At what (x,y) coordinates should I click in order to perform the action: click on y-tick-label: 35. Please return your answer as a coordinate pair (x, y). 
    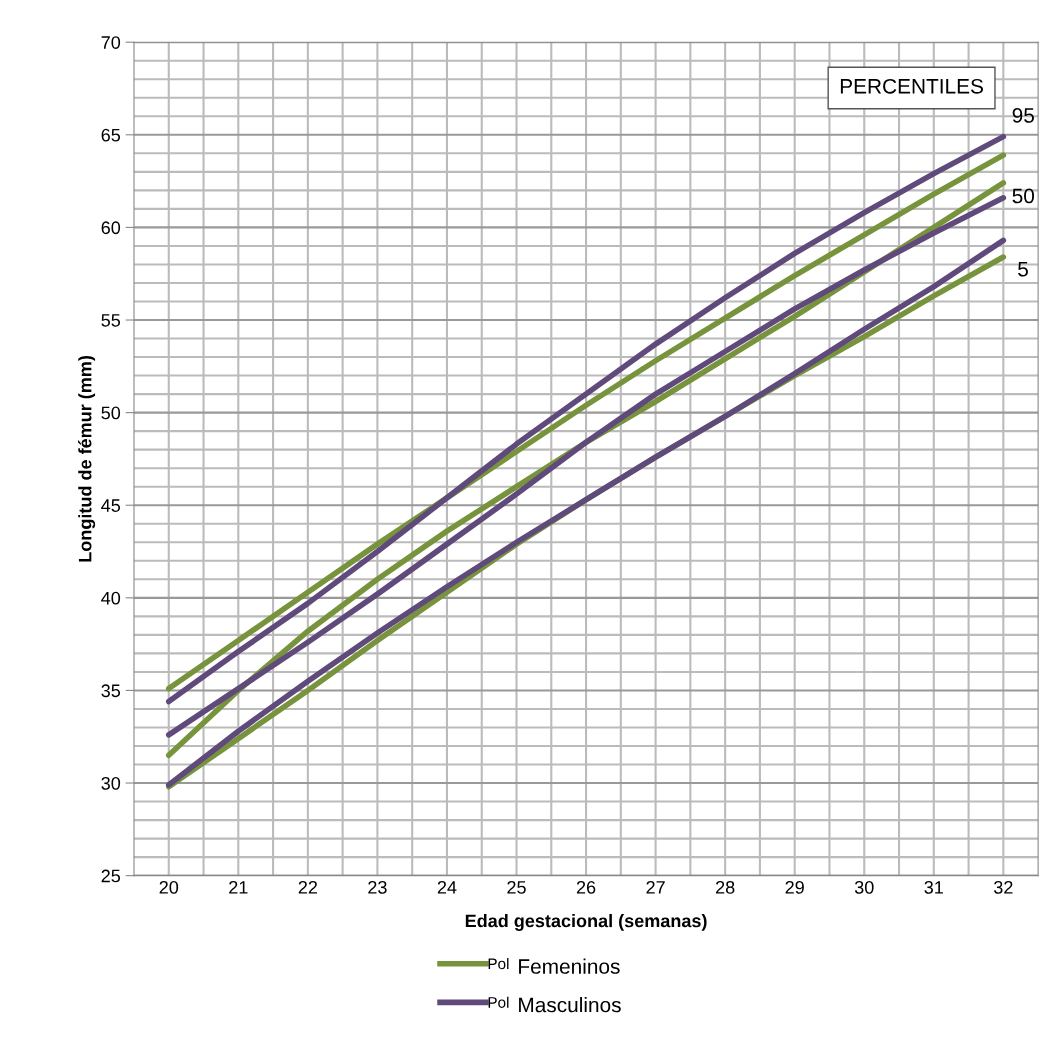
    Looking at the image, I should click on (111, 691).